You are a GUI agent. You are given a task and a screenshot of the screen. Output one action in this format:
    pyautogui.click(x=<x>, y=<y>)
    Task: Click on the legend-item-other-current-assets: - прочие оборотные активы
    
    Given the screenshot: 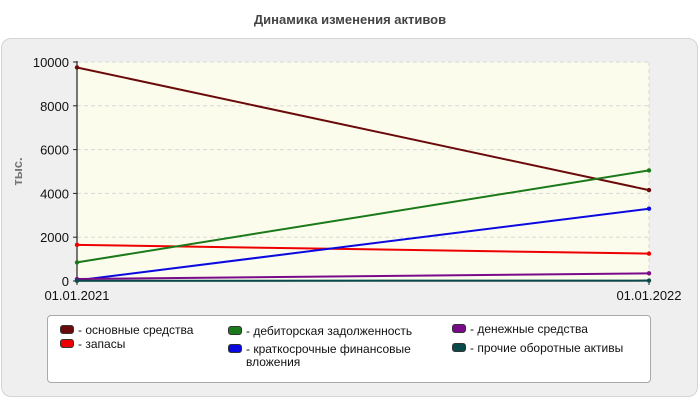 What is the action you would take?
    pyautogui.click(x=550, y=348)
    